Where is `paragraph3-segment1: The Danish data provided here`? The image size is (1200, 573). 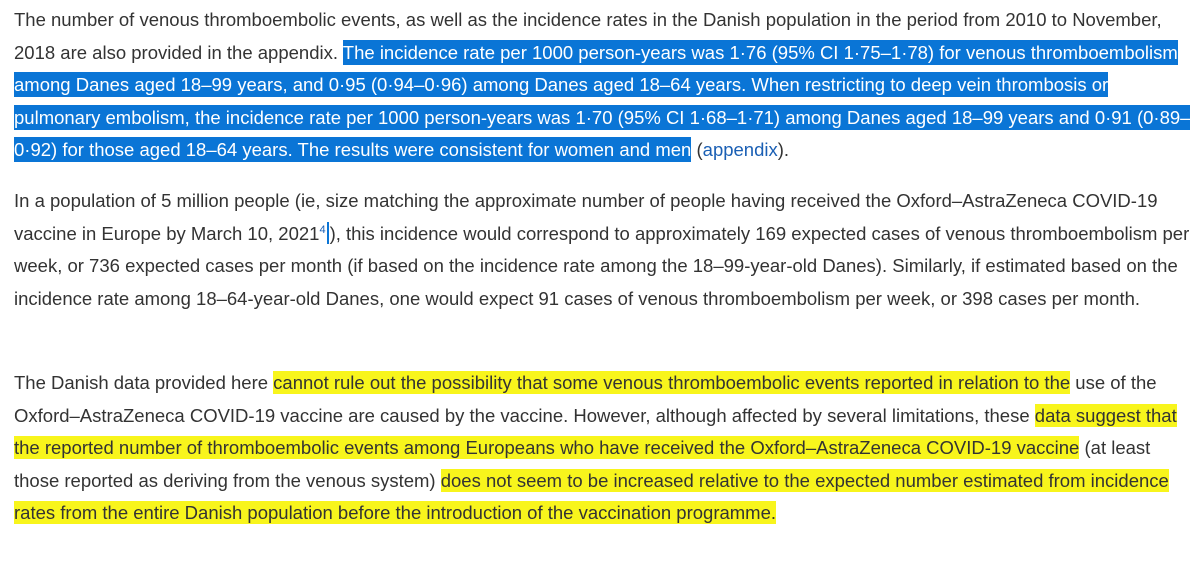 paragraph3-segment1: The Danish data provided here is located at coordinates (144, 382).